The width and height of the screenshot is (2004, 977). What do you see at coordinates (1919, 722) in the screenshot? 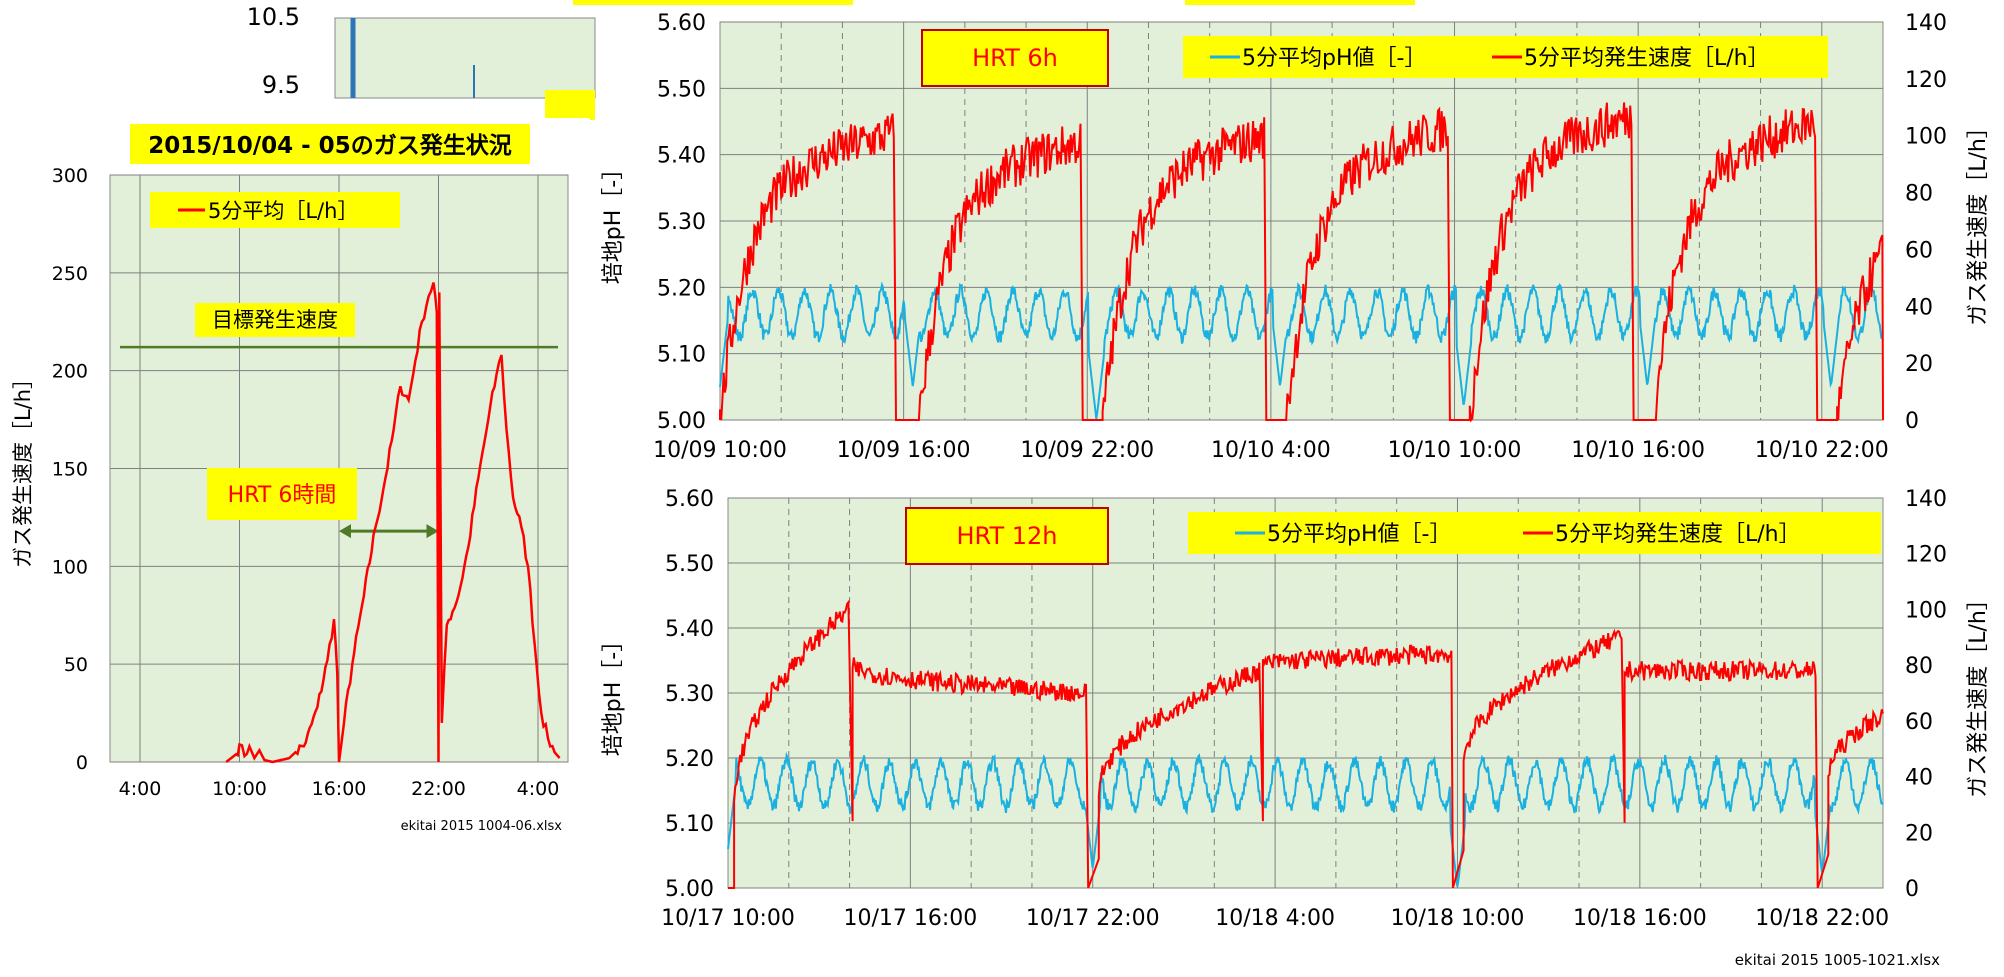
I see `bot-right-ytick-label: 60` at bounding box center [1919, 722].